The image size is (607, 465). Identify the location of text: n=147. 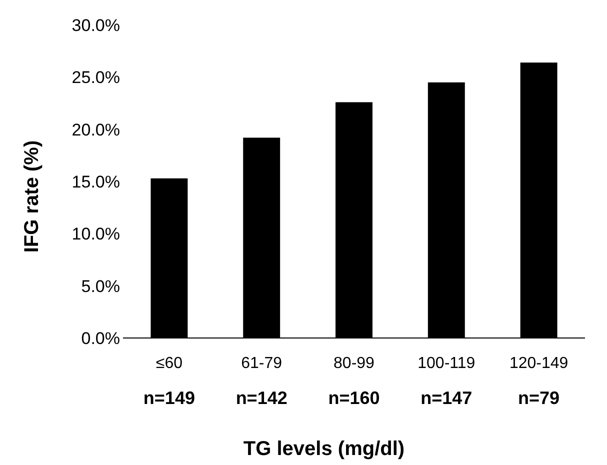
(446, 398).